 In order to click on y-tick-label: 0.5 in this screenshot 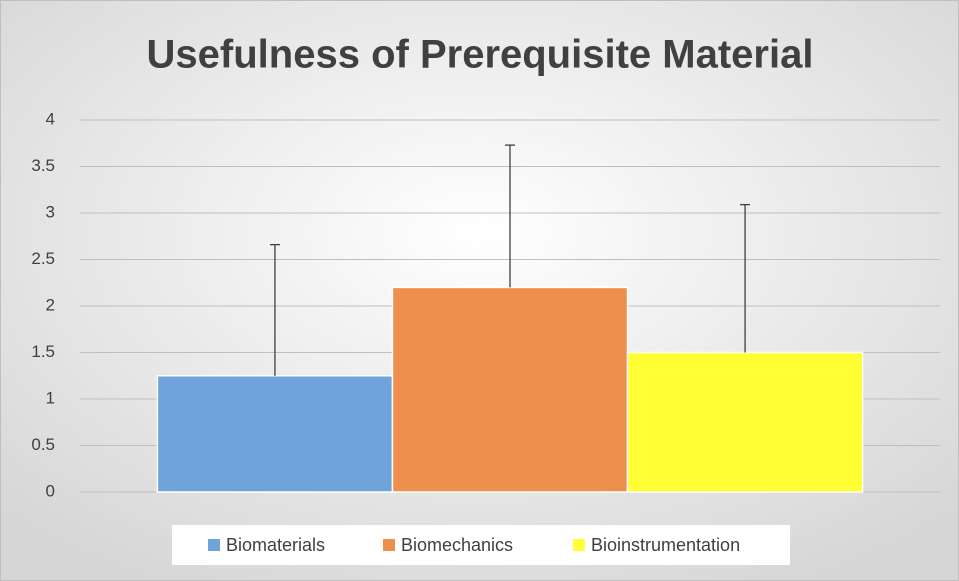, I will do `click(43, 444)`.